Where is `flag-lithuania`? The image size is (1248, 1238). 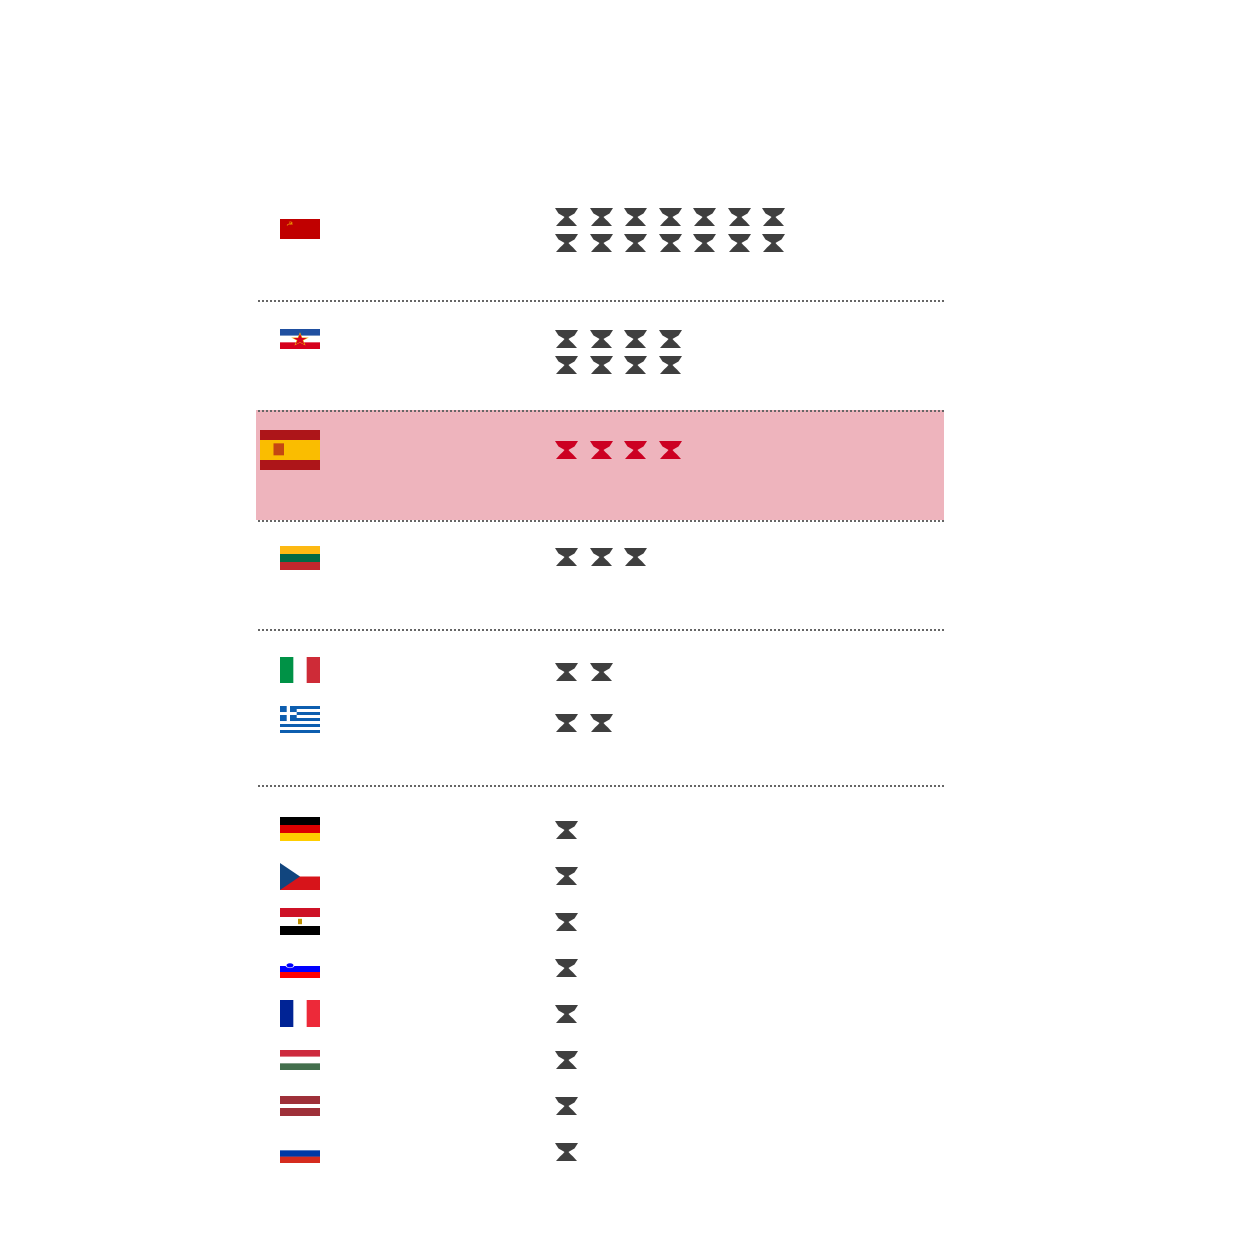 flag-lithuania is located at coordinates (300, 558).